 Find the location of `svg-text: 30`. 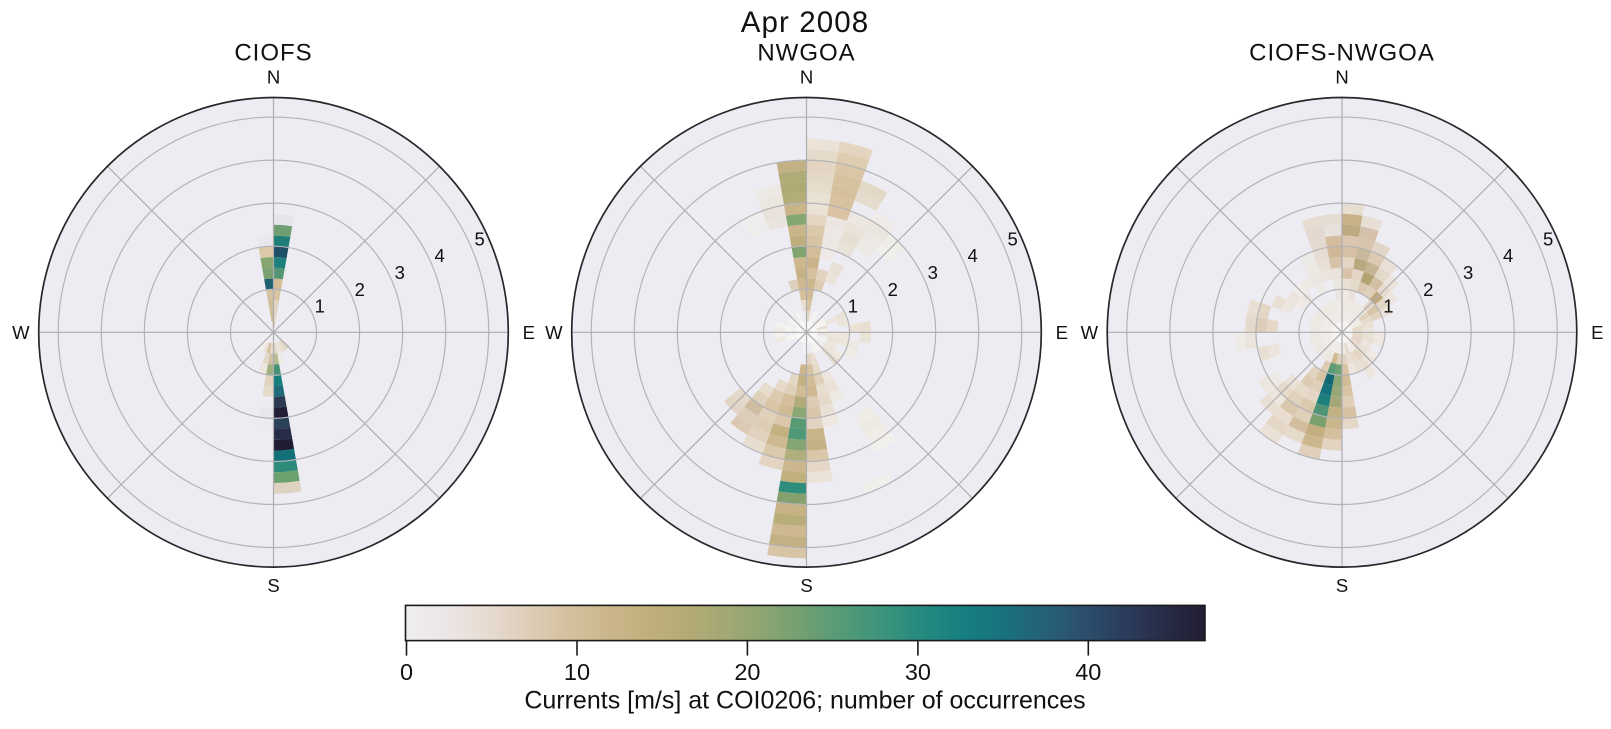

svg-text: 30 is located at coordinates (918, 672).